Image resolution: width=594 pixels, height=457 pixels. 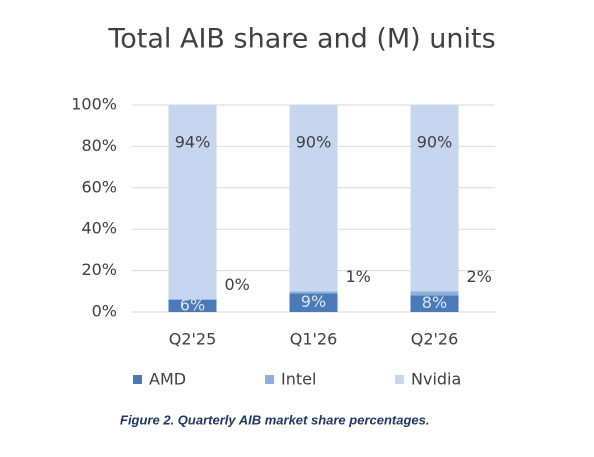 I want to click on x-tick-label: Q2'26, so click(x=435, y=339).